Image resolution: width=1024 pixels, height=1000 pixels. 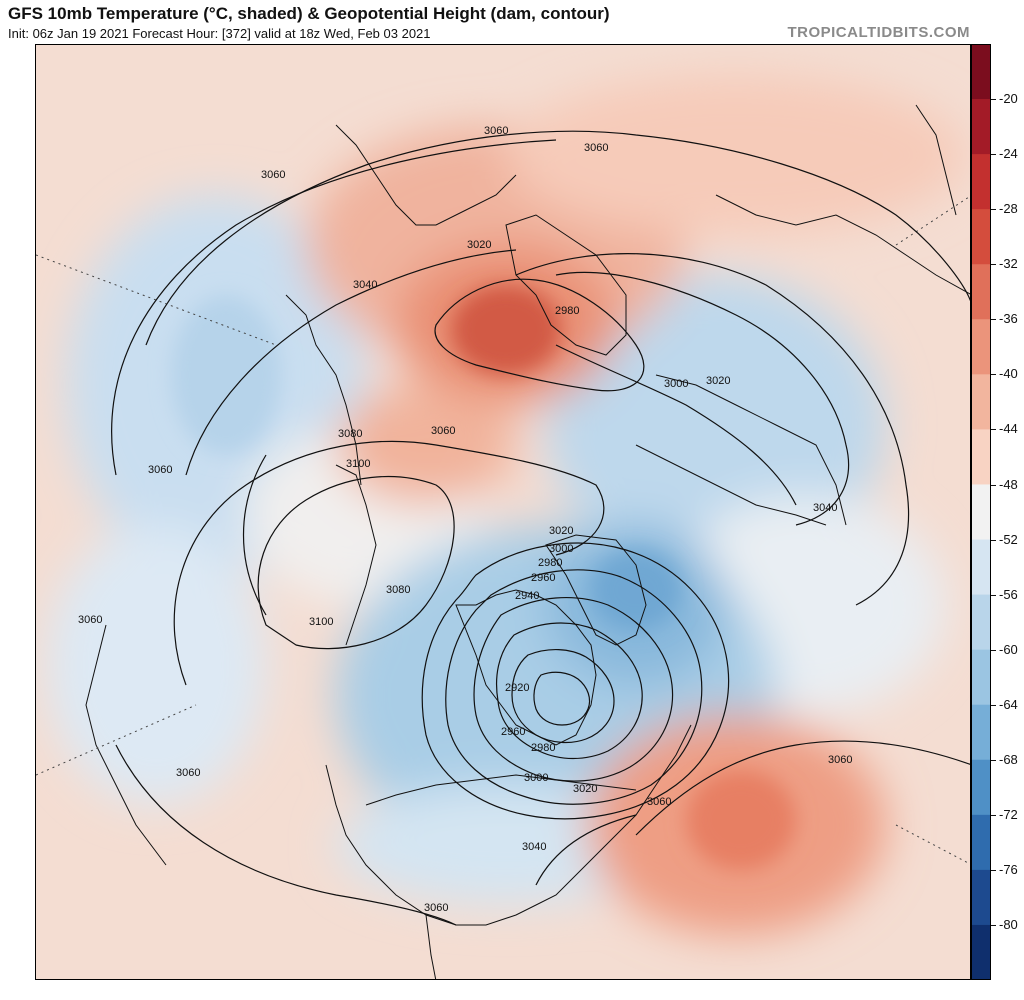 I want to click on contour-label-2980-a: 2980, so click(x=567, y=311).